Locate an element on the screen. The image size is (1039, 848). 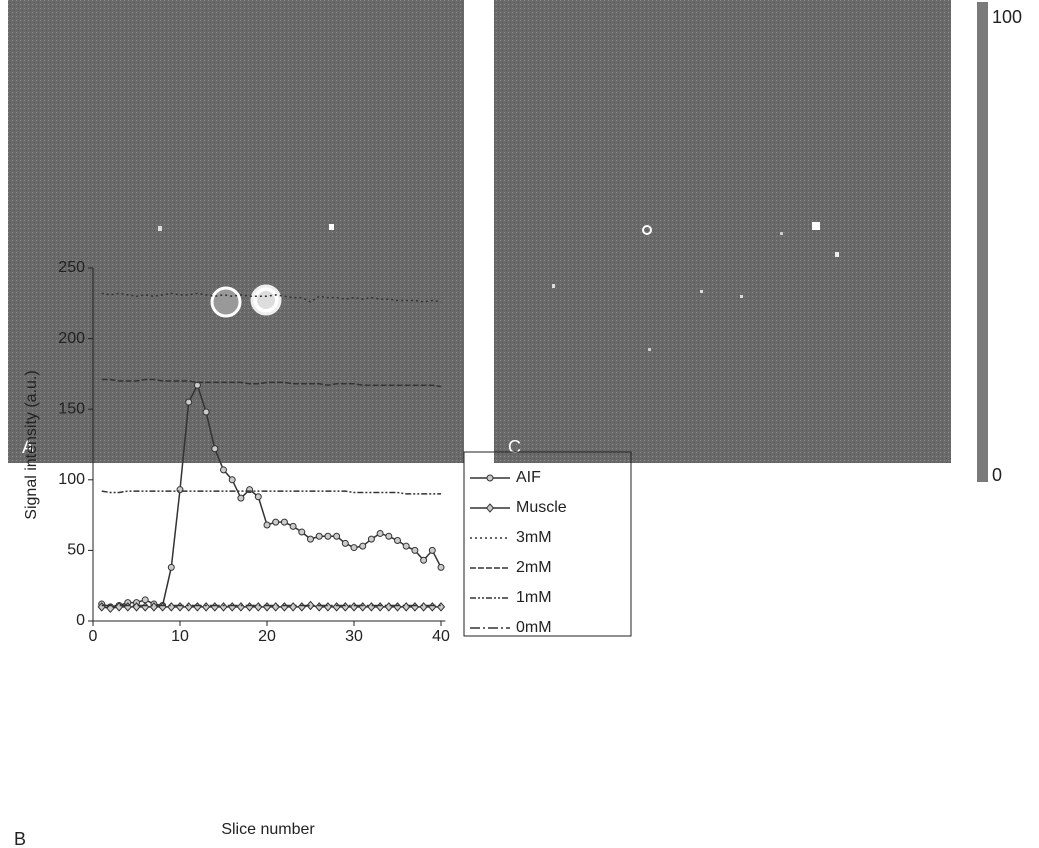
panel-label: A is located at coordinates (28, 447).